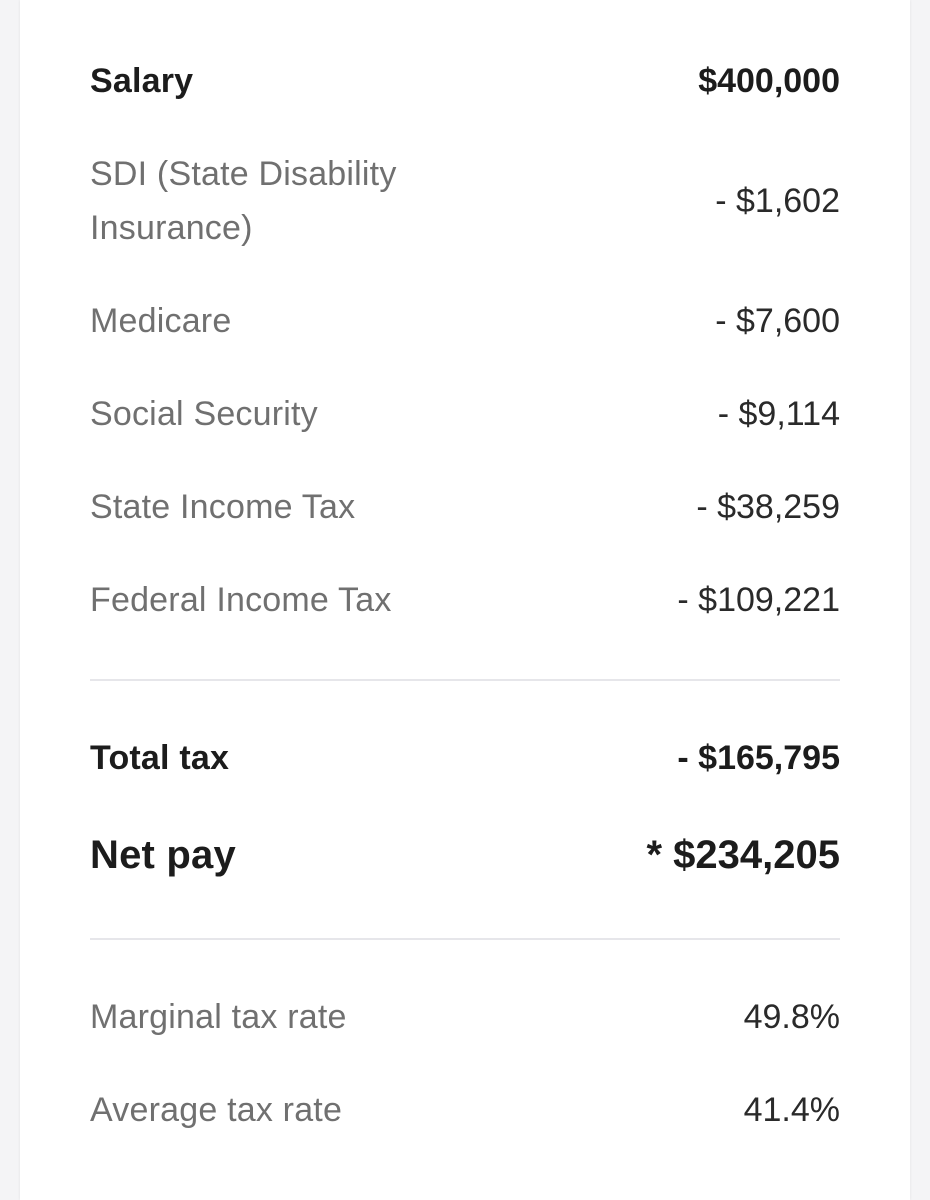 This screenshot has width=930, height=1200. Describe the element at coordinates (465, 507) in the screenshot. I see `state-income-tax-row: State Income Tax - $38,259` at that location.